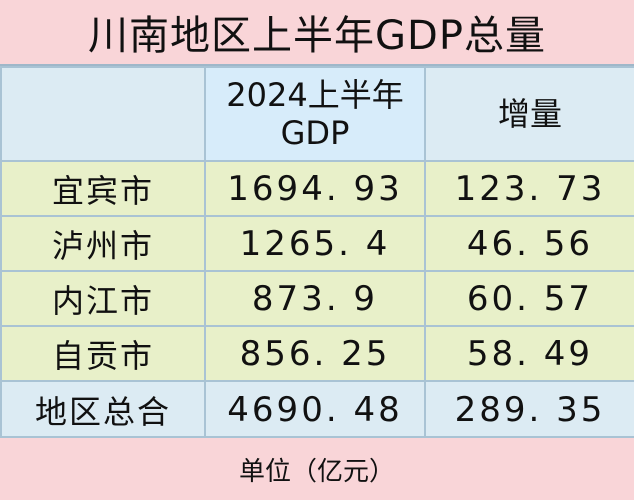 This screenshot has width=634, height=500. What do you see at coordinates (529, 243) in the screenshot?
I see `increase-cell: 46. 56` at bounding box center [529, 243].